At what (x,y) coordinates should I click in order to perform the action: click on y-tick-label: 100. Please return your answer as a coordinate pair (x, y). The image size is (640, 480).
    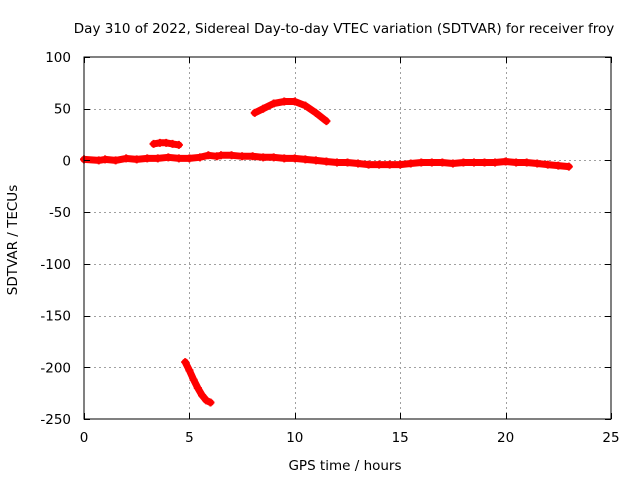
    Looking at the image, I should click on (58, 58).